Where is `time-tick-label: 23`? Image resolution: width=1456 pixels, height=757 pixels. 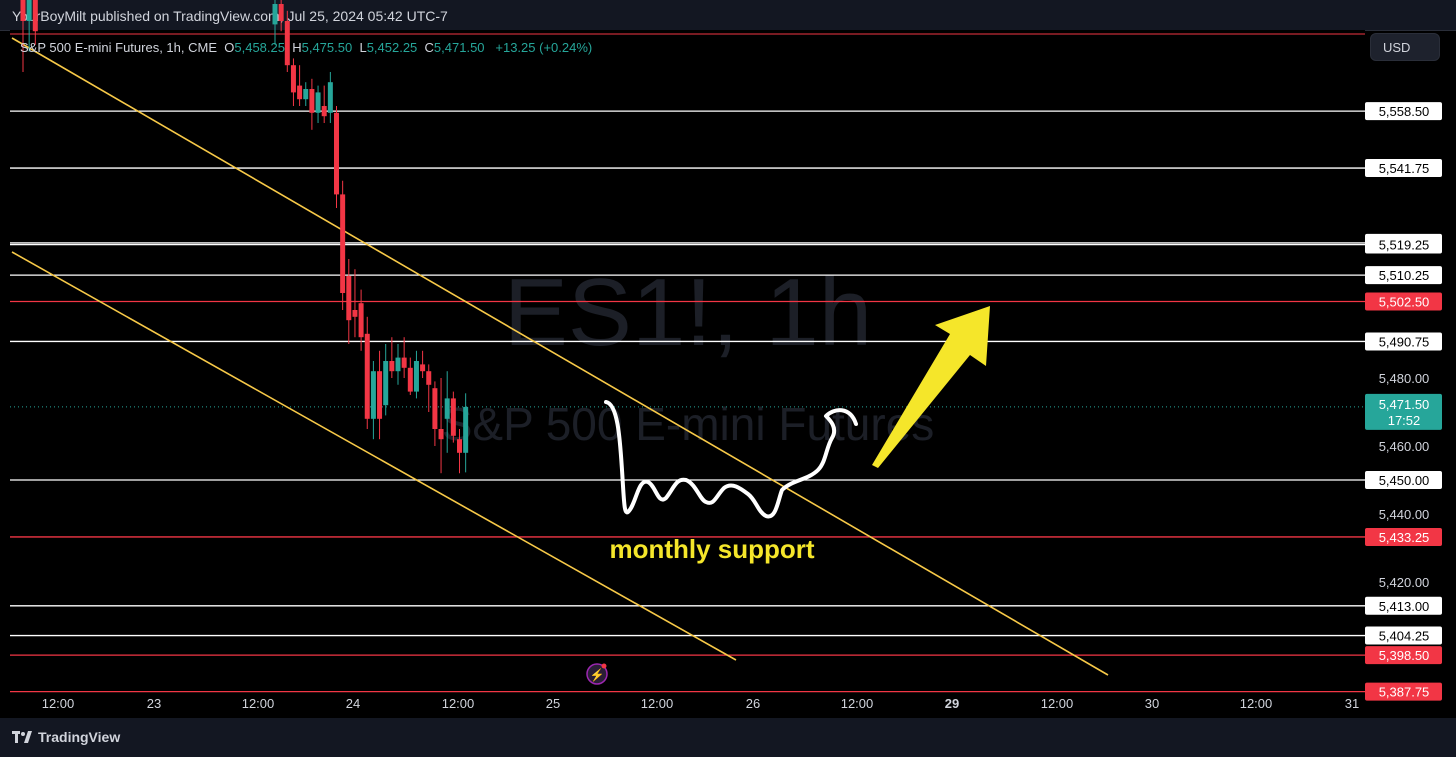
time-tick-label: 23 is located at coordinates (154, 703).